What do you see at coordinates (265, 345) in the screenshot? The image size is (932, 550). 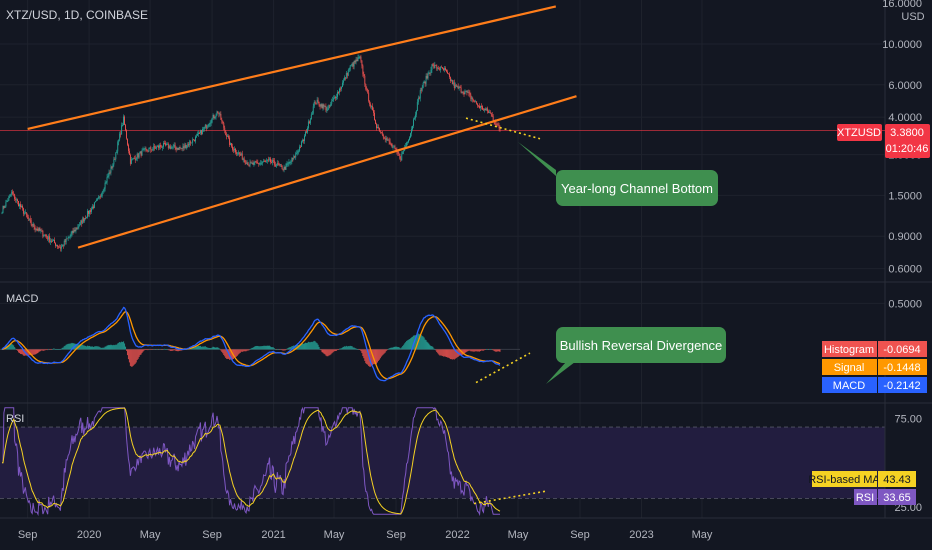 I see `macd-pane` at bounding box center [265, 345].